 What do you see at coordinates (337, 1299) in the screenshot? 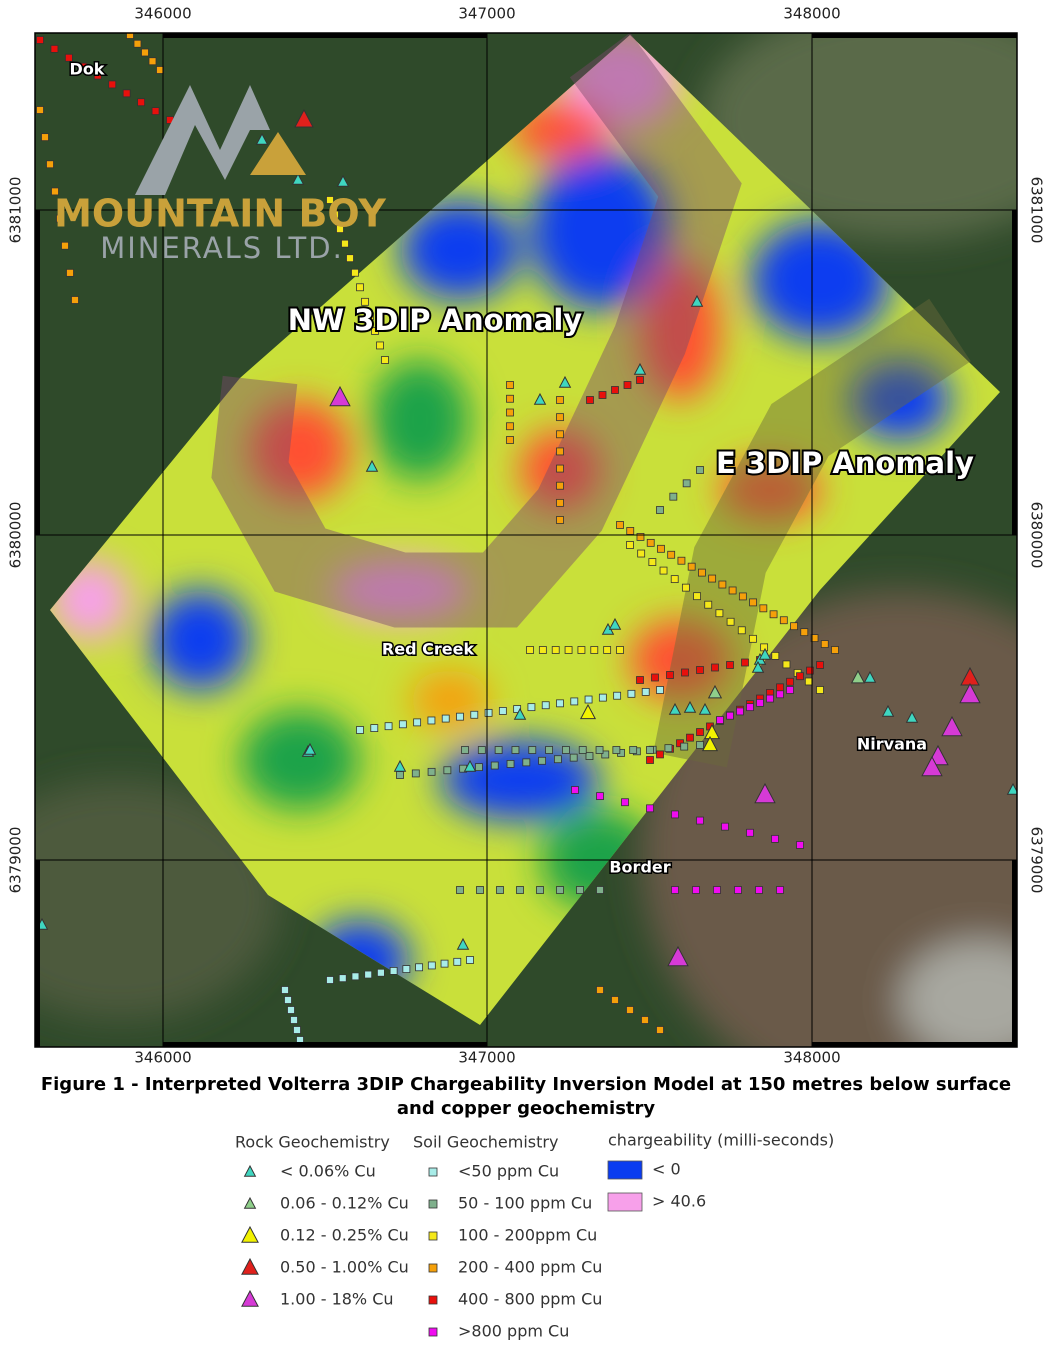
I see `legend-label: 1.00 - 18% Cu` at bounding box center [337, 1299].